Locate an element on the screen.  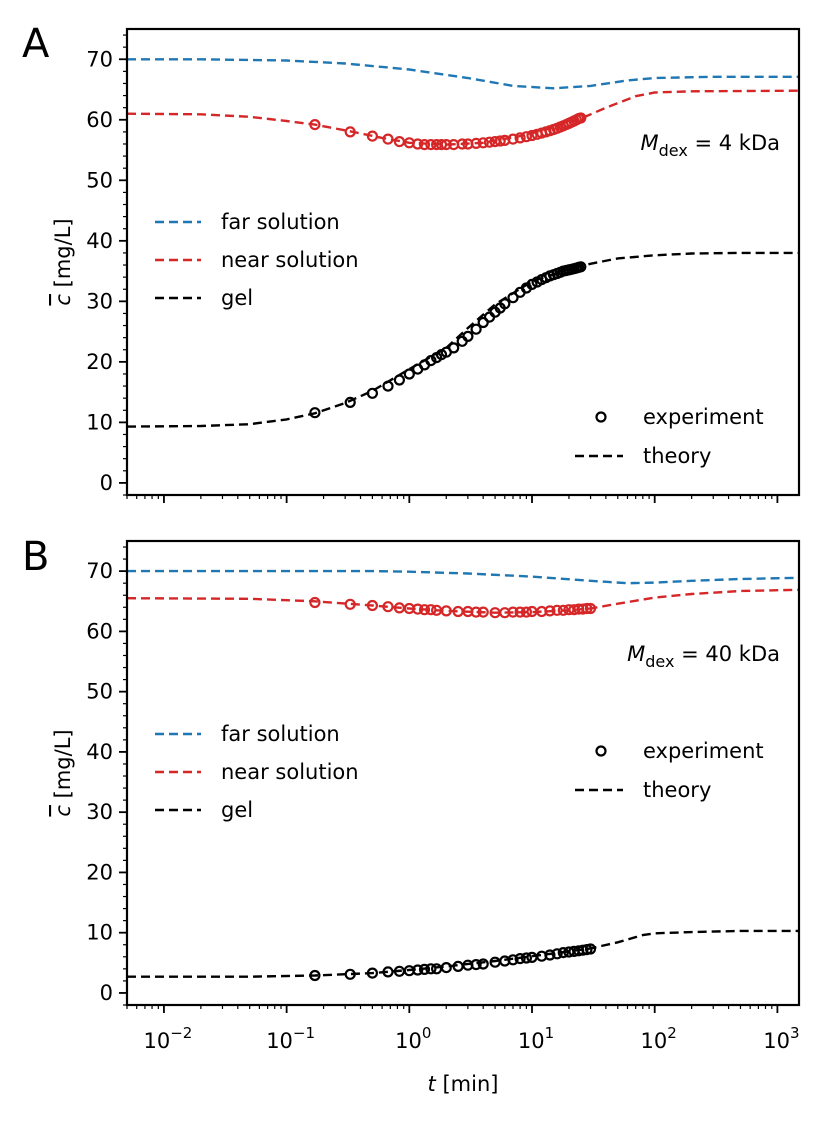
mdex-annotation: Mdex = 40 kDa is located at coordinates (703, 656).